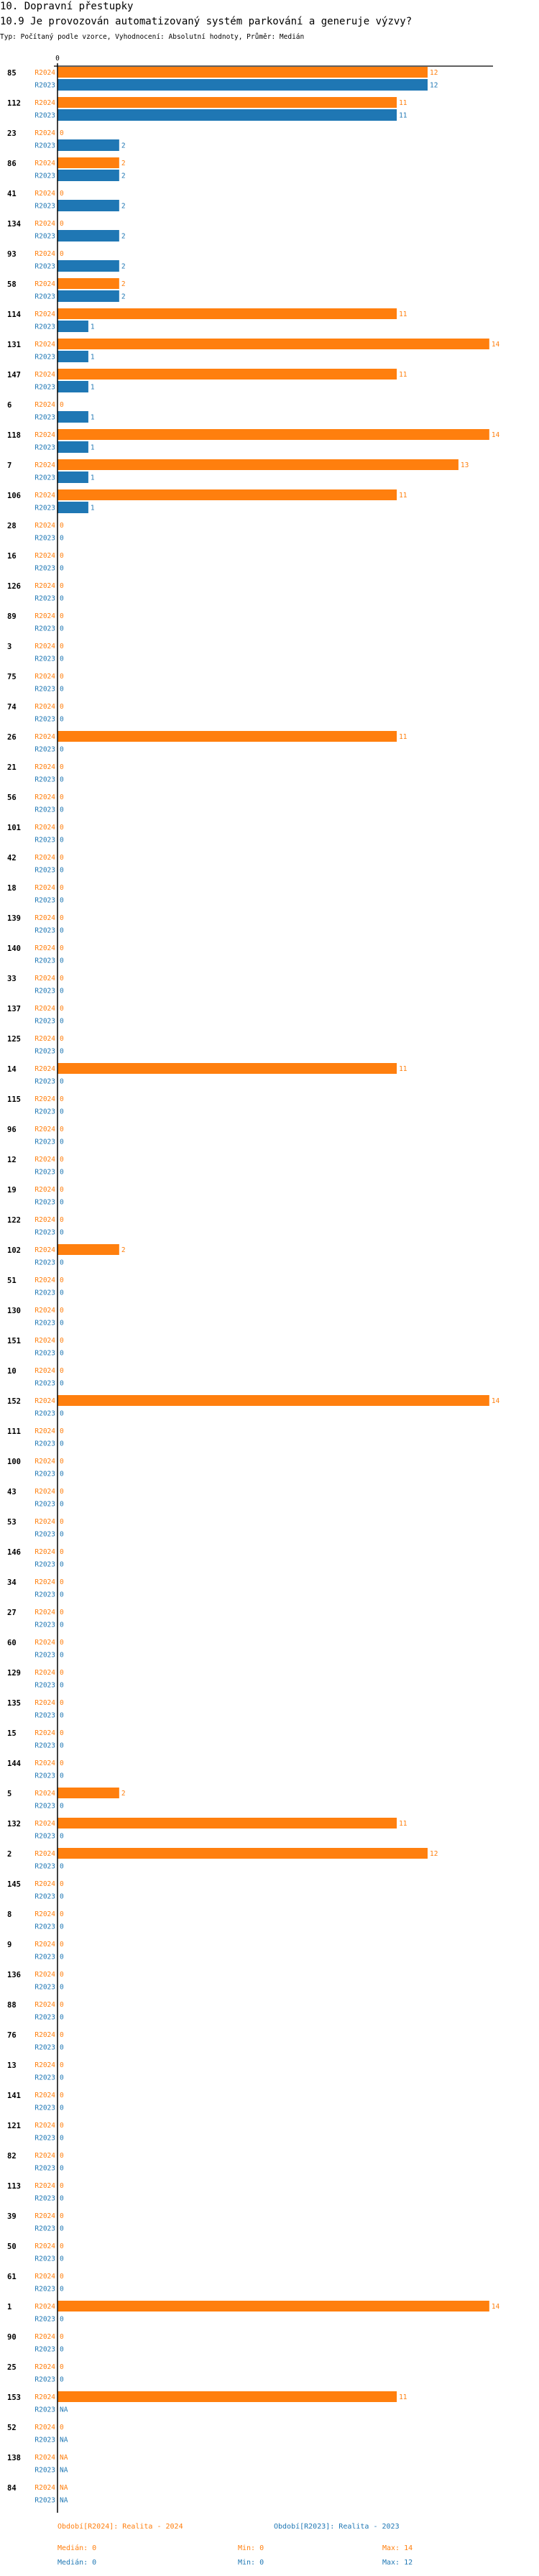 This screenshot has height=2576, width=539. I want to click on category-label: 18, so click(12, 888).